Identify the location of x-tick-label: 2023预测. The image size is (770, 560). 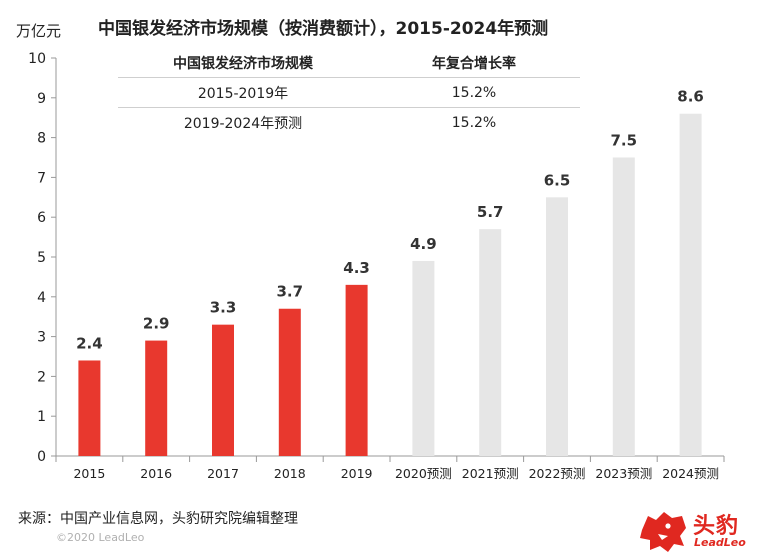
(623, 473).